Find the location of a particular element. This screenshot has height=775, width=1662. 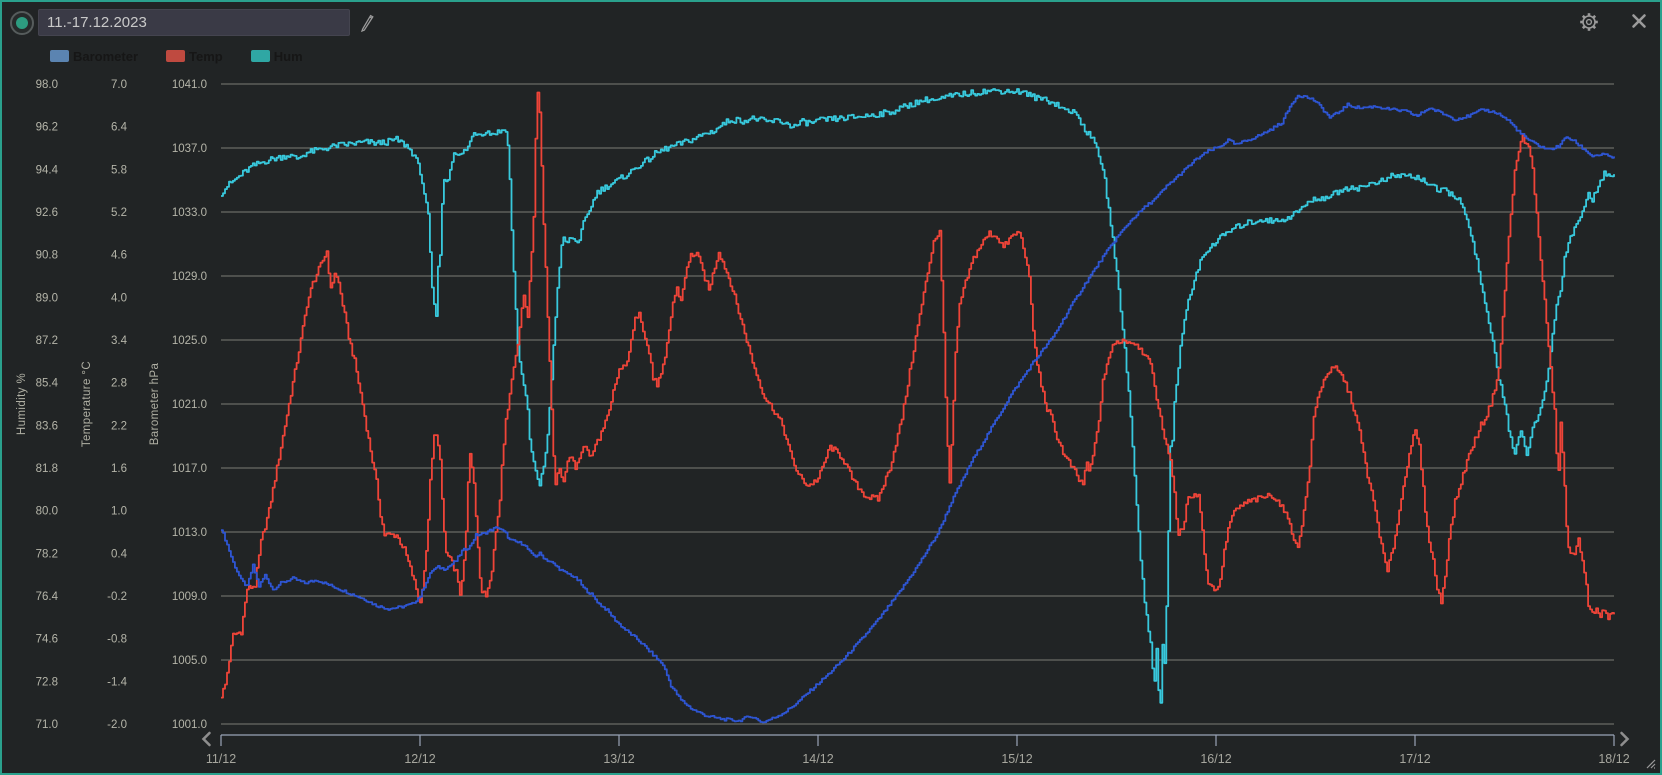

y-axis-tick-label: 1017.0 is located at coordinates (189, 469).